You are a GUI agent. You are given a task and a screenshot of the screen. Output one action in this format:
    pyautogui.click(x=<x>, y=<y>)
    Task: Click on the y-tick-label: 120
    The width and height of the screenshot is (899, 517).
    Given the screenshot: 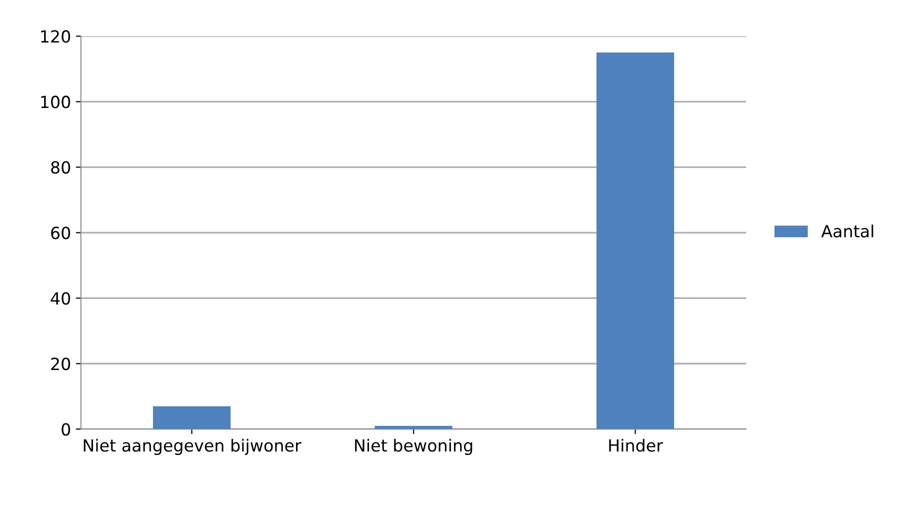 What is the action you would take?
    pyautogui.click(x=55, y=36)
    